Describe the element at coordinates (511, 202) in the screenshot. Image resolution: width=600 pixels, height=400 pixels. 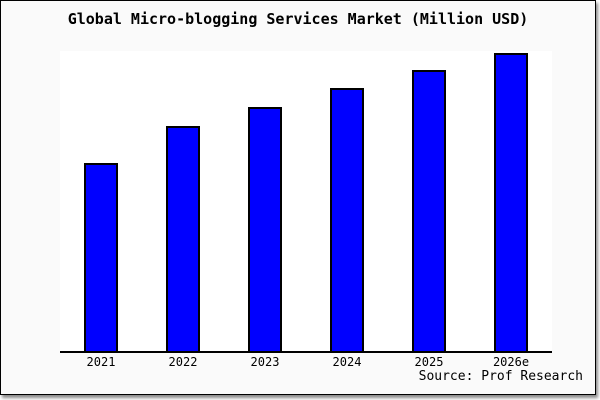
I see `bar-2026e` at that location.